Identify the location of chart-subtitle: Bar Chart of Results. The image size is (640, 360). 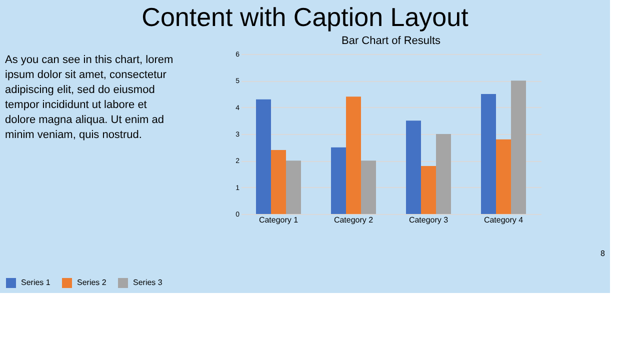
(391, 41).